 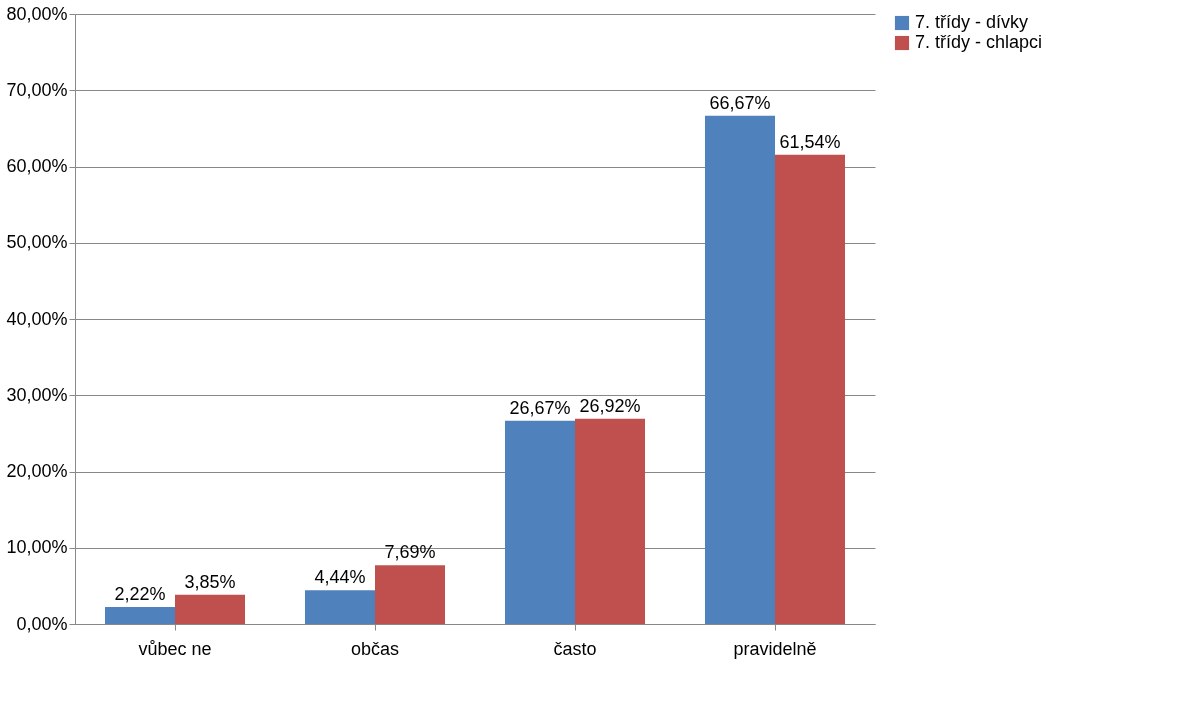 I want to click on x-tick-label: často, so click(x=575, y=648).